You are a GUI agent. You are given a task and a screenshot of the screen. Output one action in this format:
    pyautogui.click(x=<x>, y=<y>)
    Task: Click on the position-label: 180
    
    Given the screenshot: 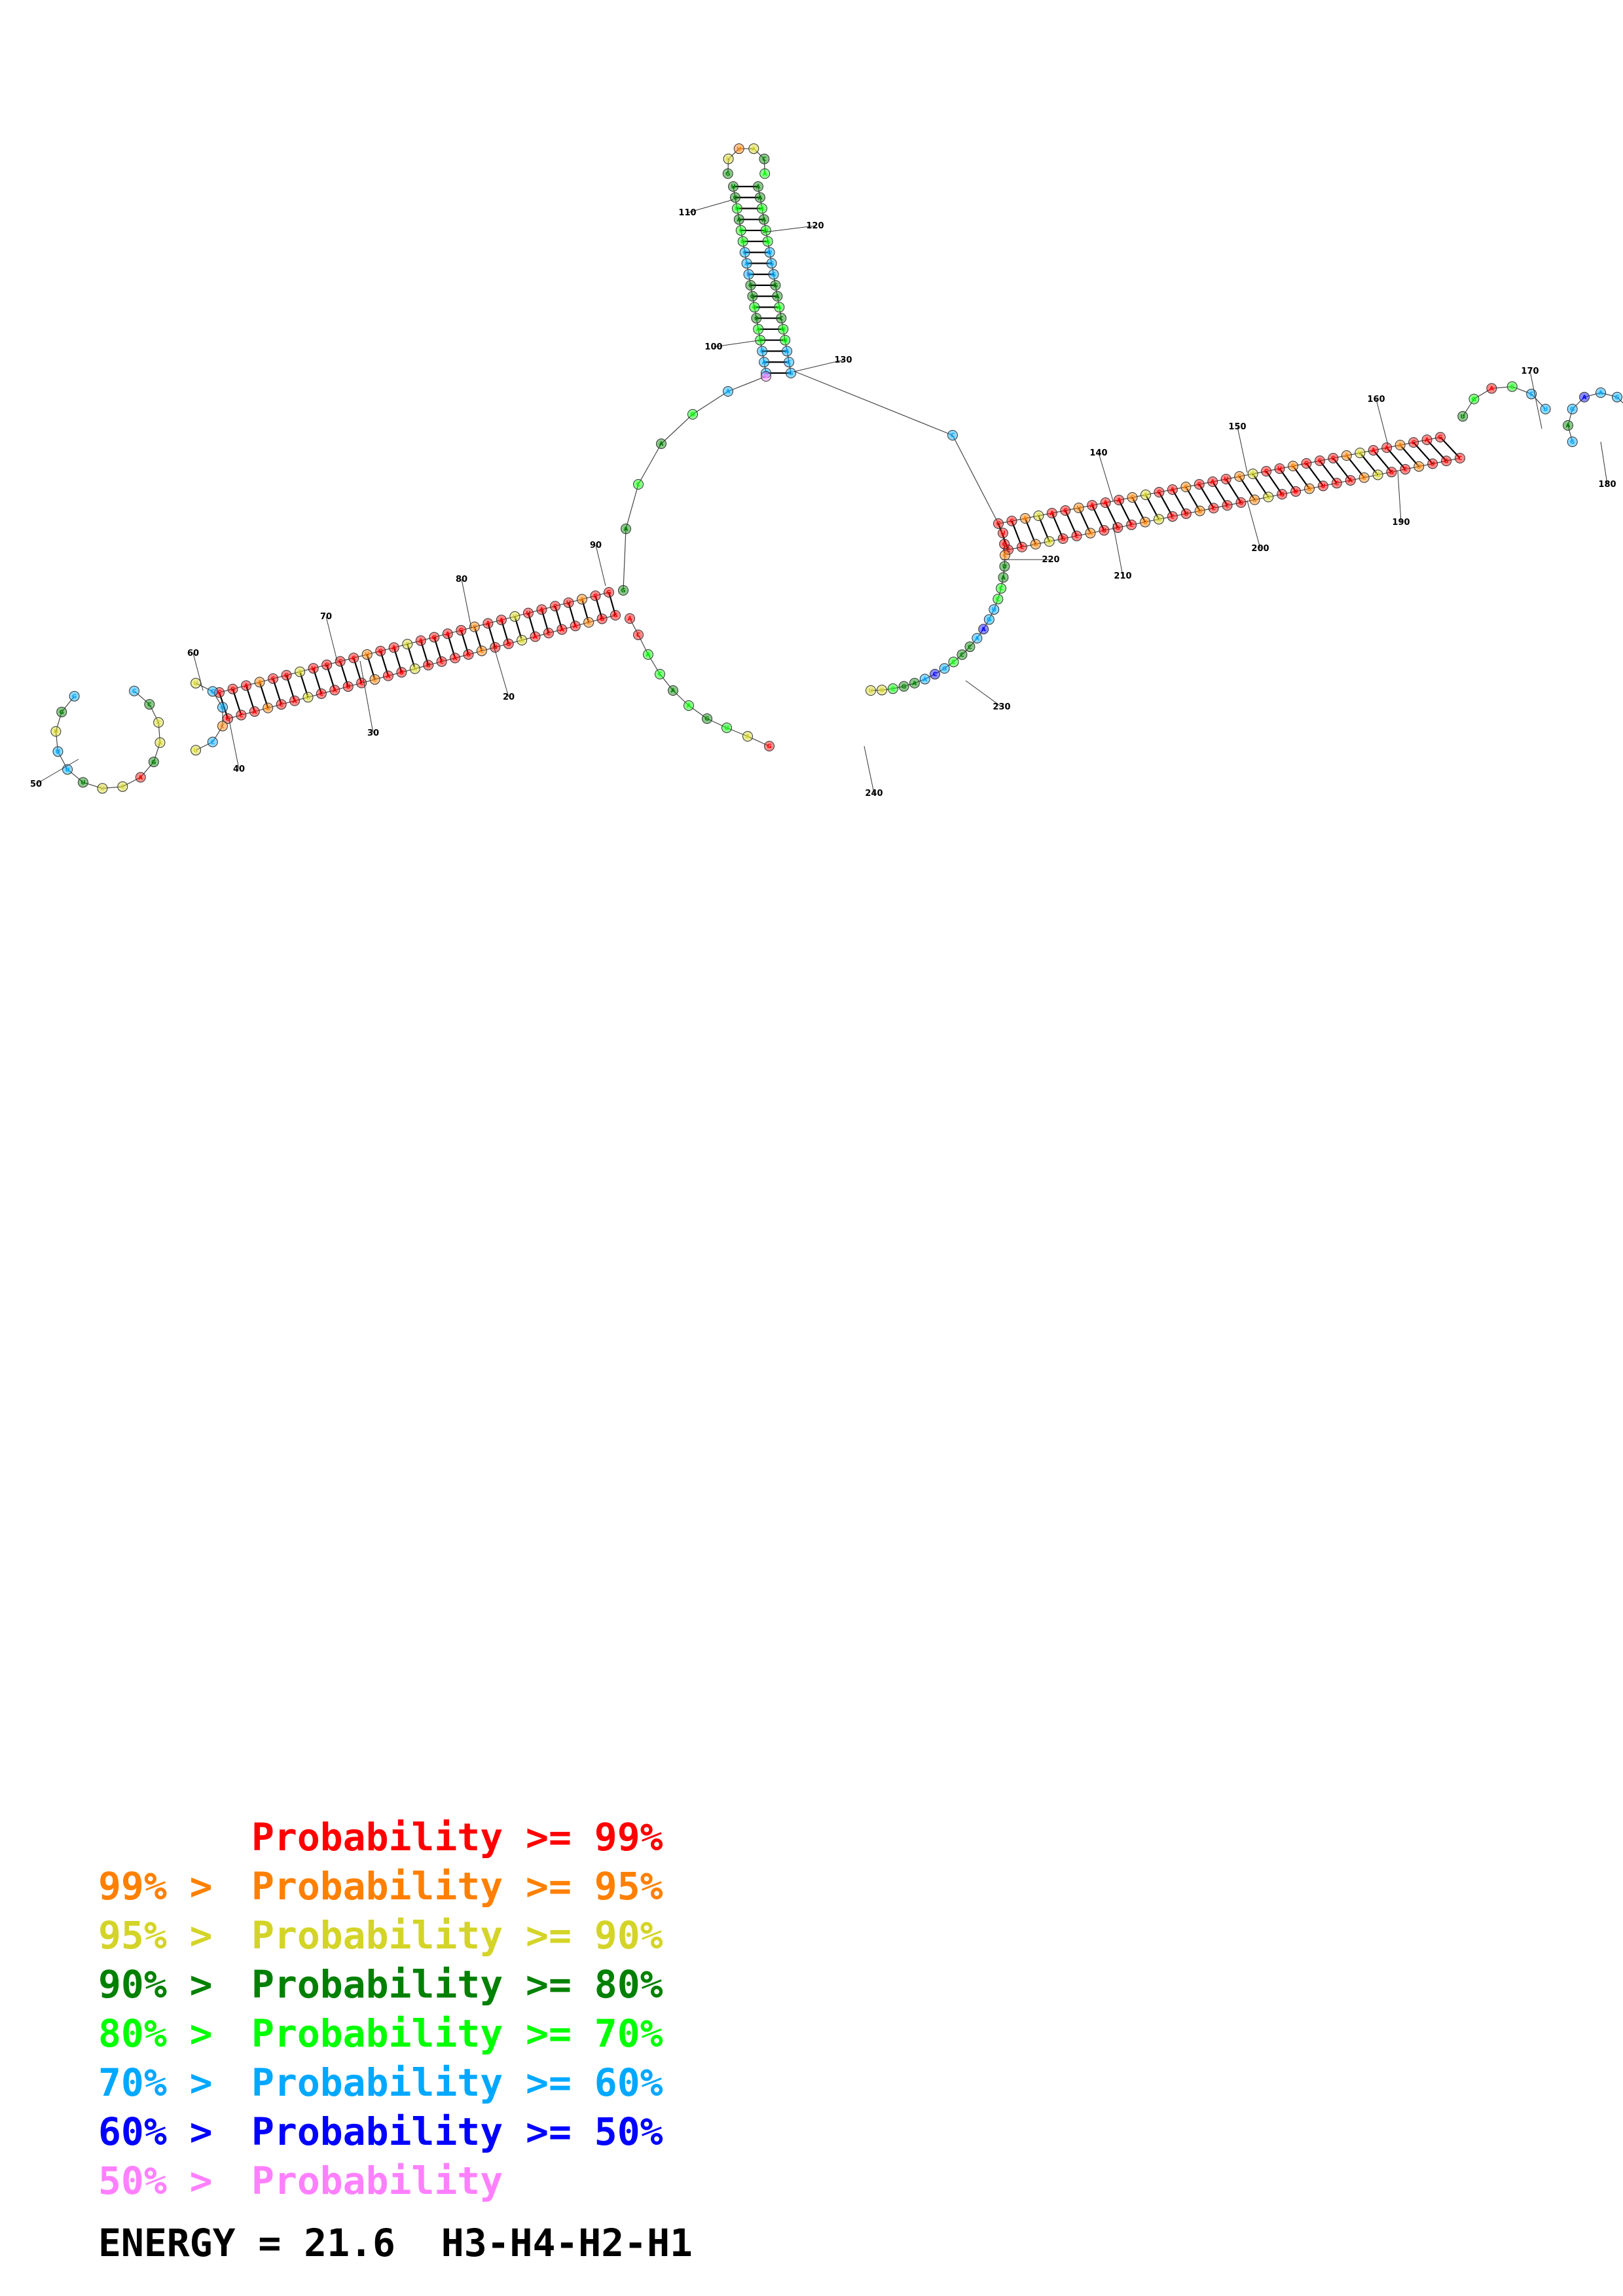 What is the action you would take?
    pyautogui.click(x=1607, y=485)
    